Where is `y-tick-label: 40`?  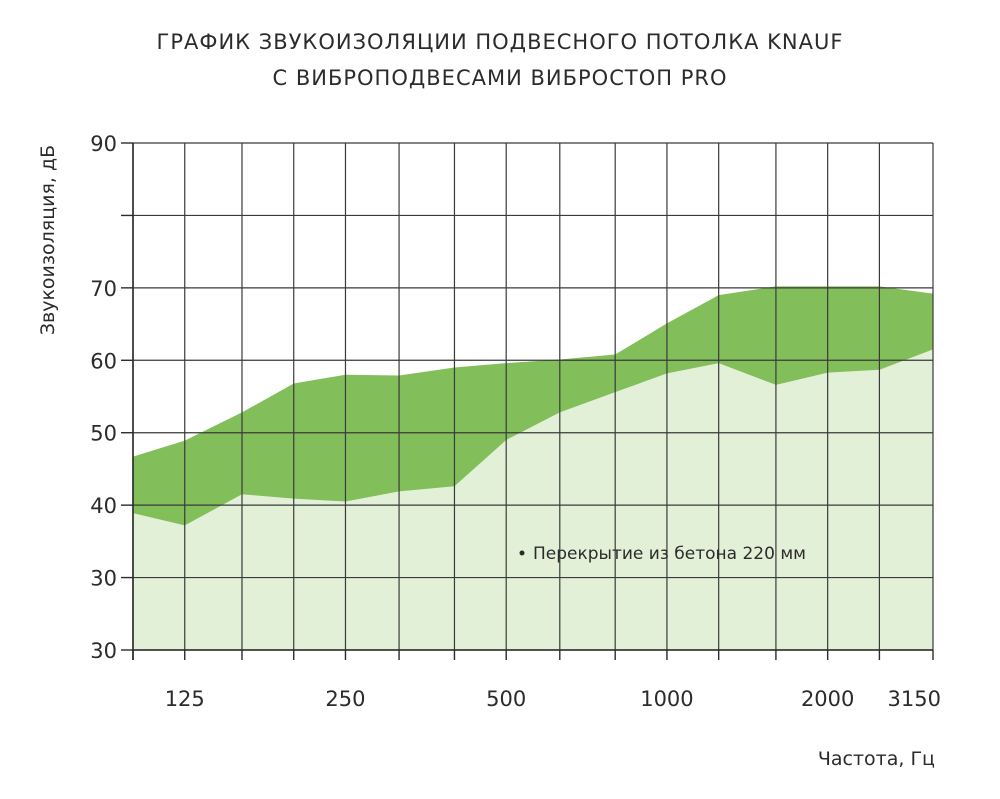
y-tick-label: 40 is located at coordinates (103, 506).